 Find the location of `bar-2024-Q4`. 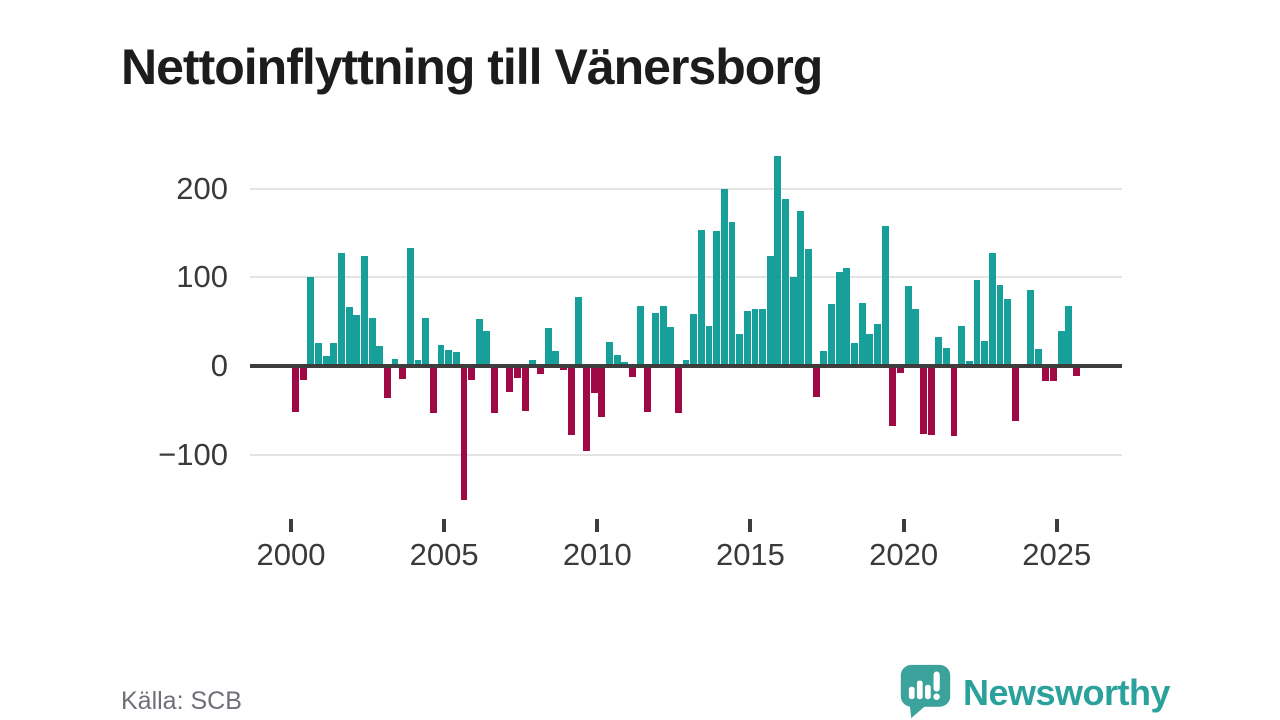

bar-2024-Q4 is located at coordinates (1054, 374).